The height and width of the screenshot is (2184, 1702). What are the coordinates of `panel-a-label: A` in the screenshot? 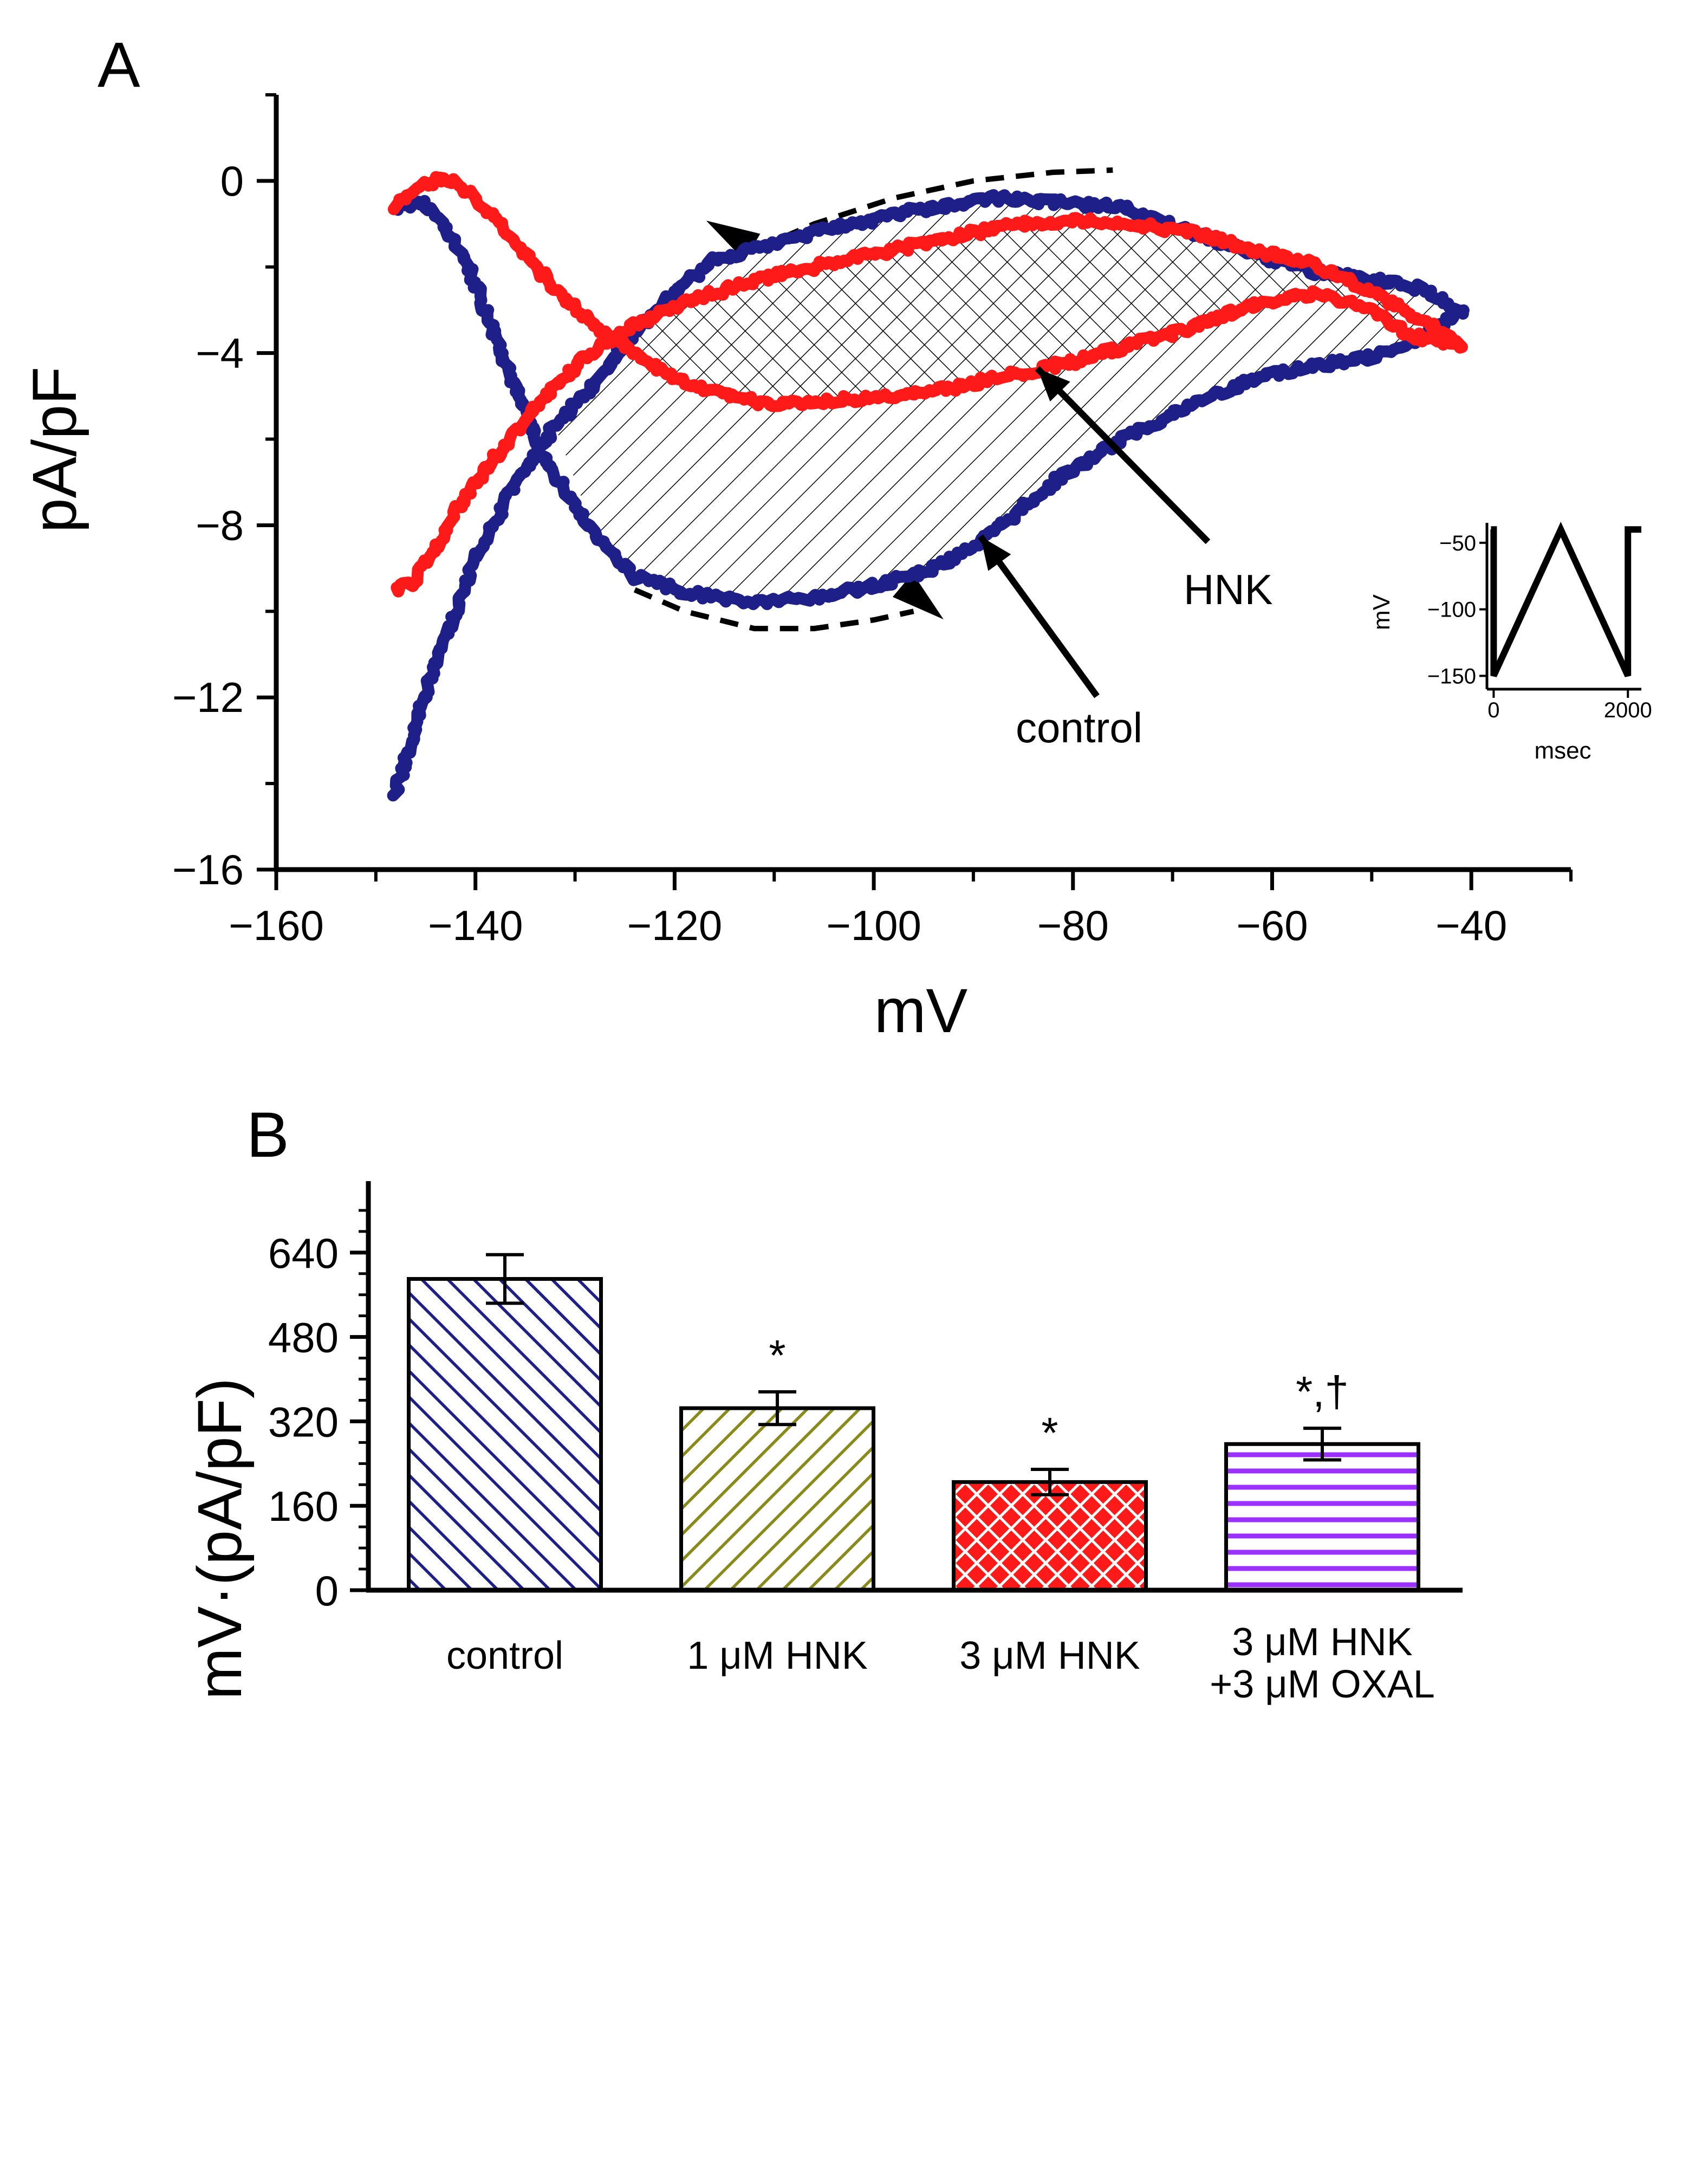 It's located at (119, 65).